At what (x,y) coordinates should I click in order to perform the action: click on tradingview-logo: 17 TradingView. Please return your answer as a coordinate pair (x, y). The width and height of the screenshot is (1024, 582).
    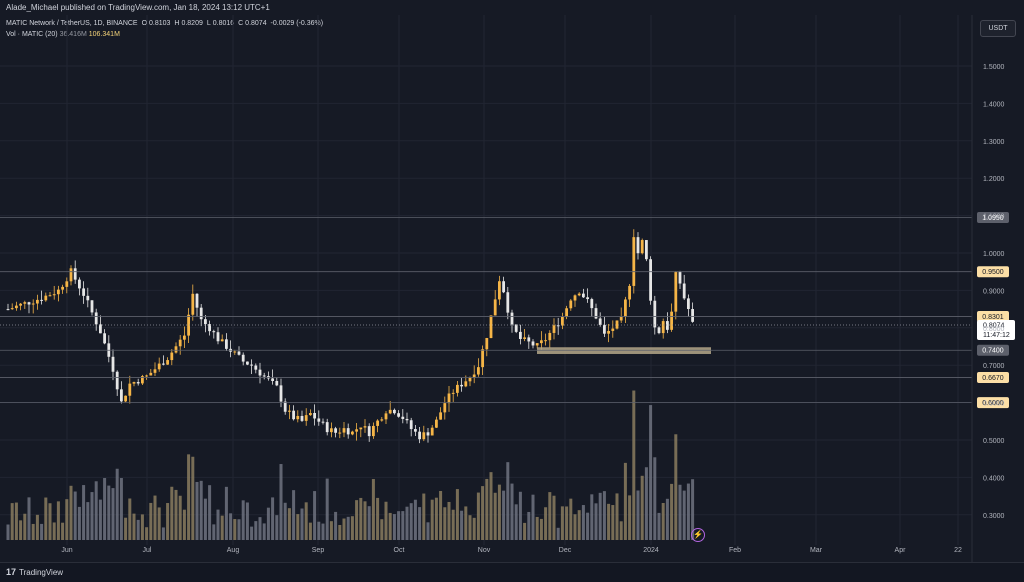
    Looking at the image, I should click on (34, 572).